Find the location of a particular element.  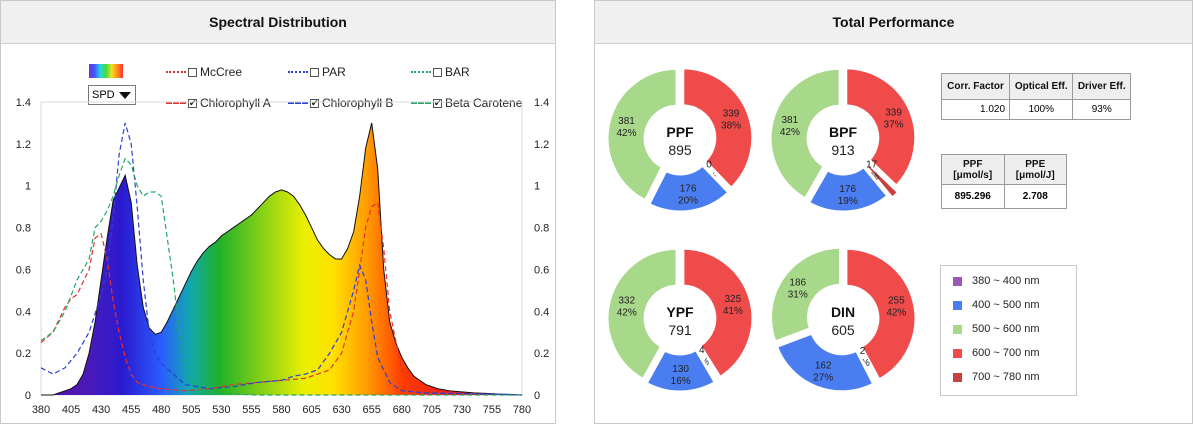

x-tick-label: 780 is located at coordinates (522, 410).